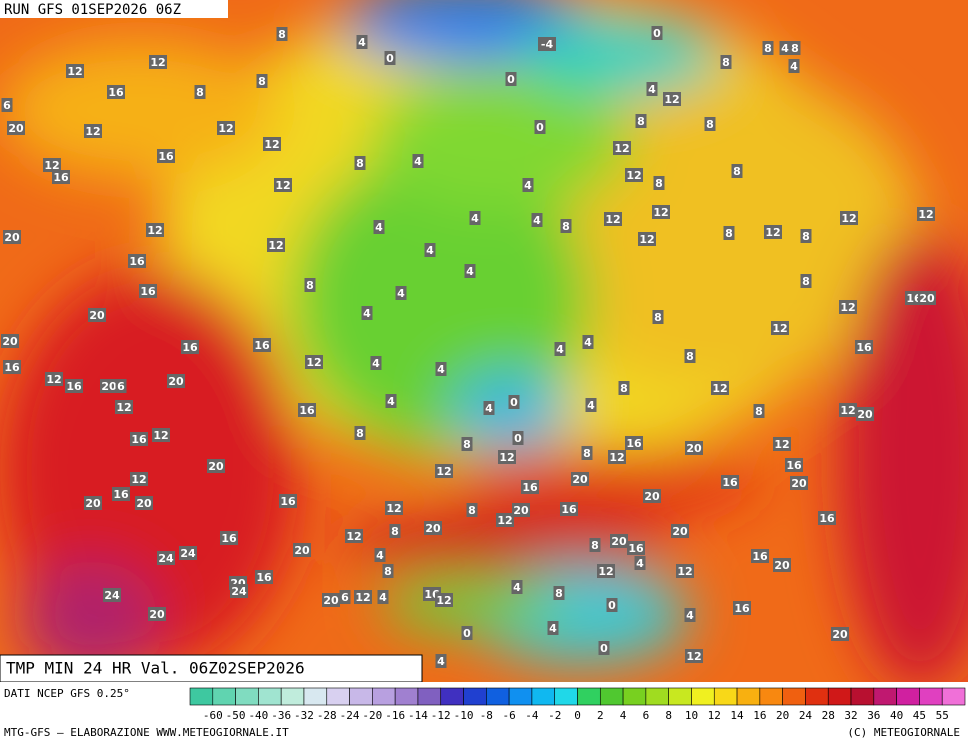 This screenshot has width=968, height=749. Describe the element at coordinates (211, 668) in the screenshot. I see `title-box` at that location.